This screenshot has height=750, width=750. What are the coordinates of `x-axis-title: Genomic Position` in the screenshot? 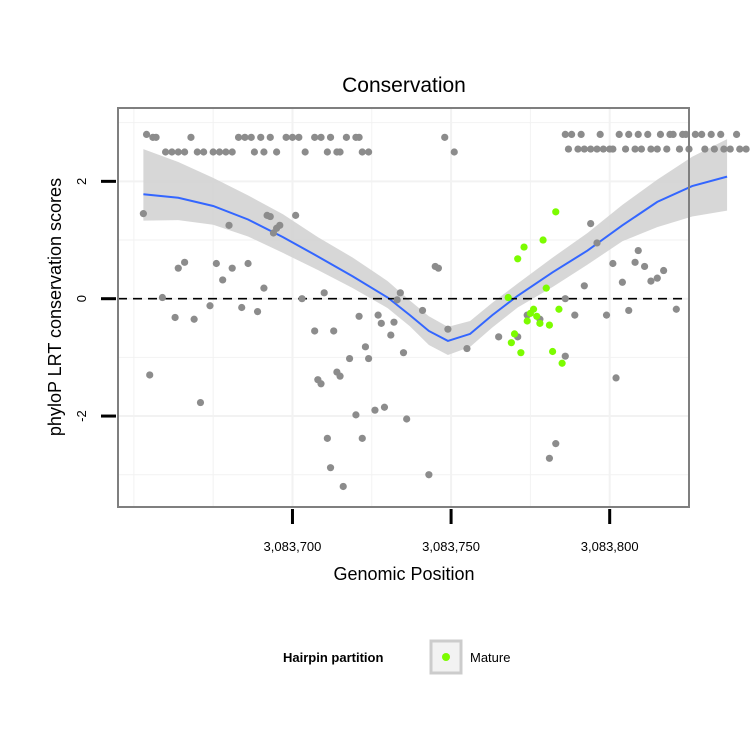 It's located at (403, 574).